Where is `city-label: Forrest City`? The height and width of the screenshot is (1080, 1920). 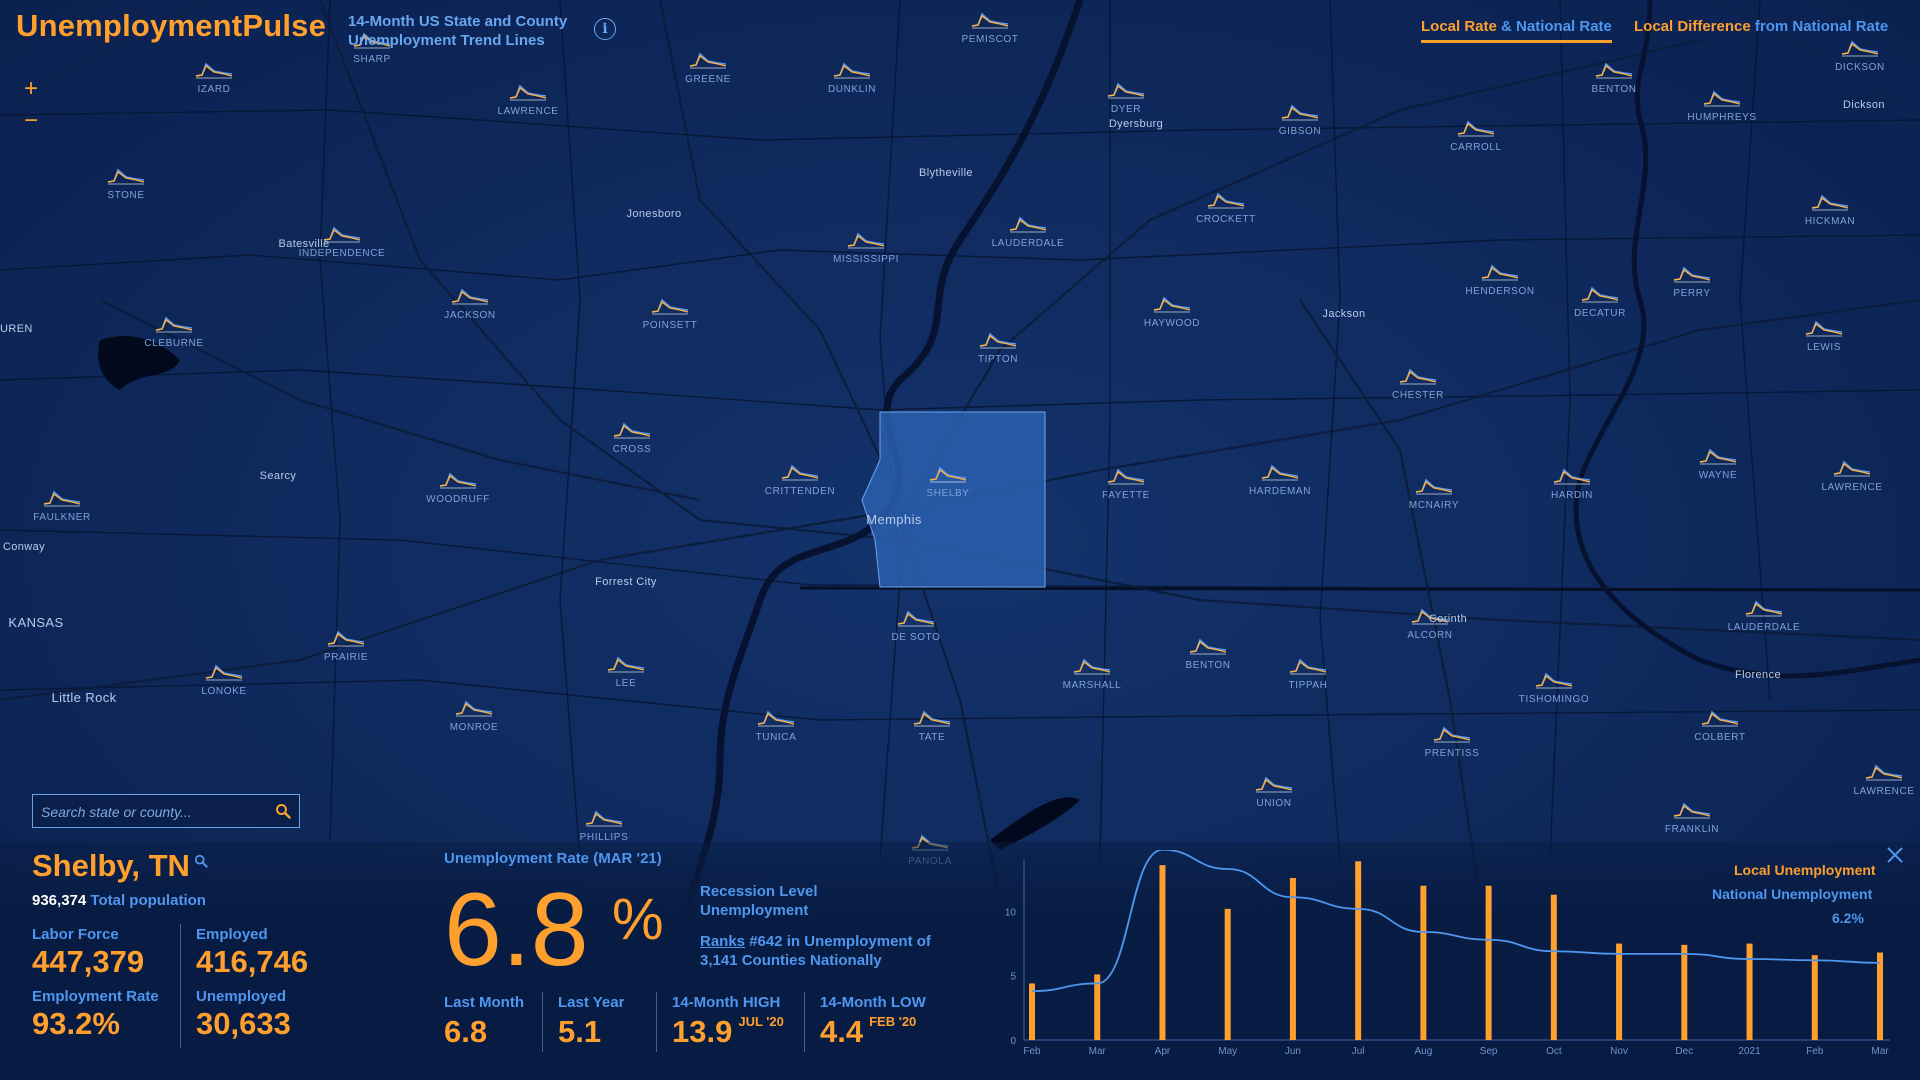 city-label: Forrest City is located at coordinates (626, 582).